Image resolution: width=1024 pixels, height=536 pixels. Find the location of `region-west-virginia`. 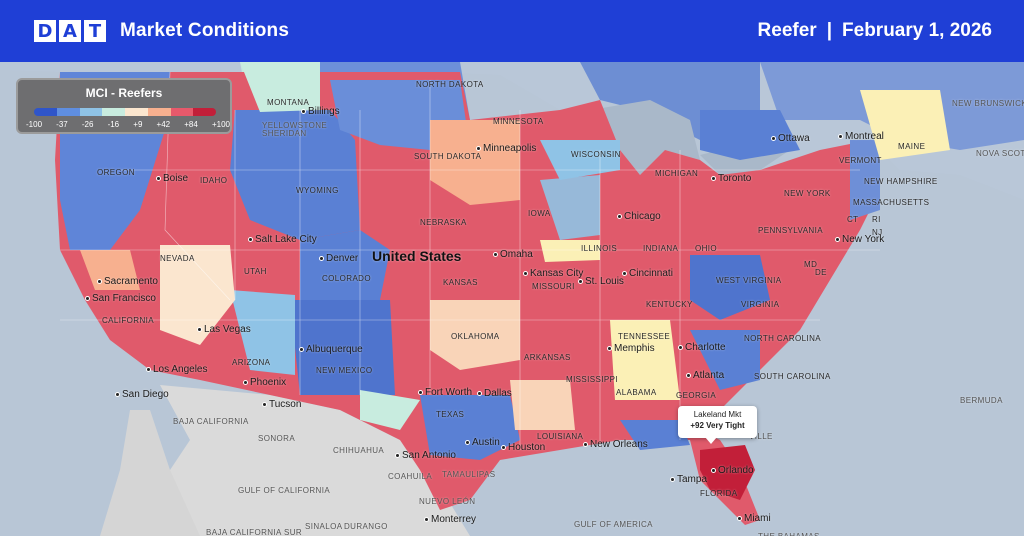

region-west-virginia is located at coordinates (730, 287).